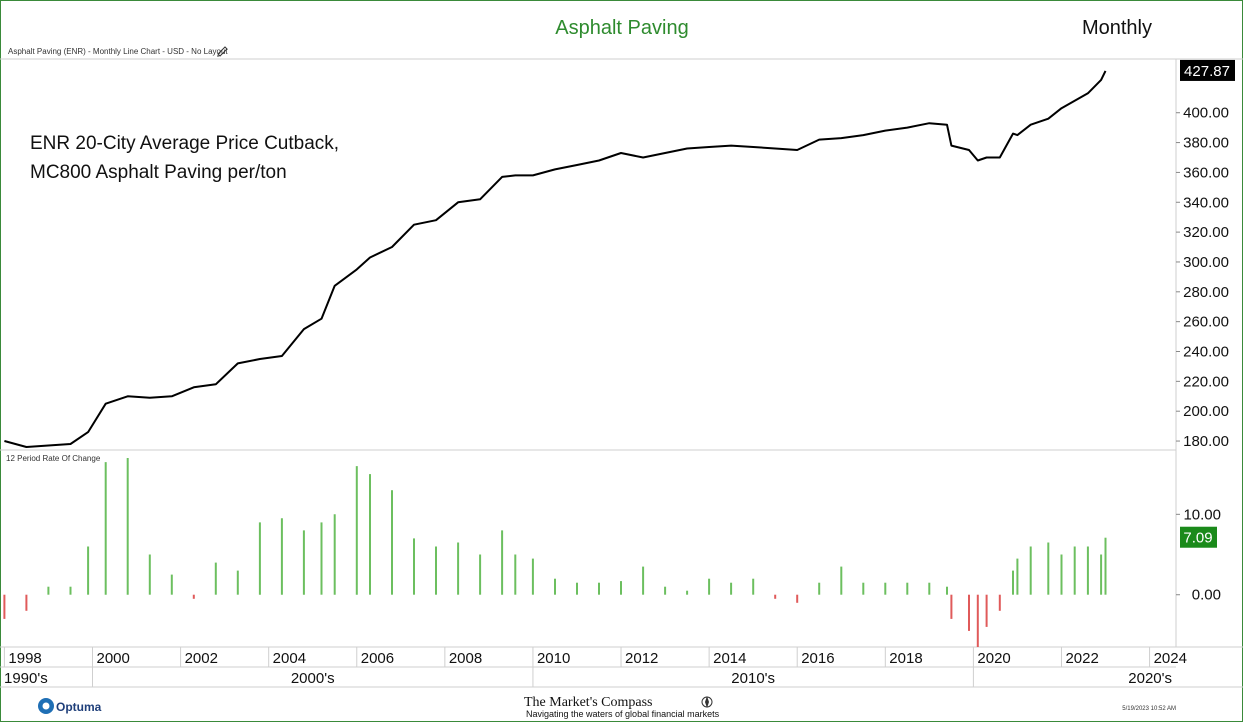  Describe the element at coordinates (112, 658) in the screenshot. I see `x-tick-label: 2000` at that location.